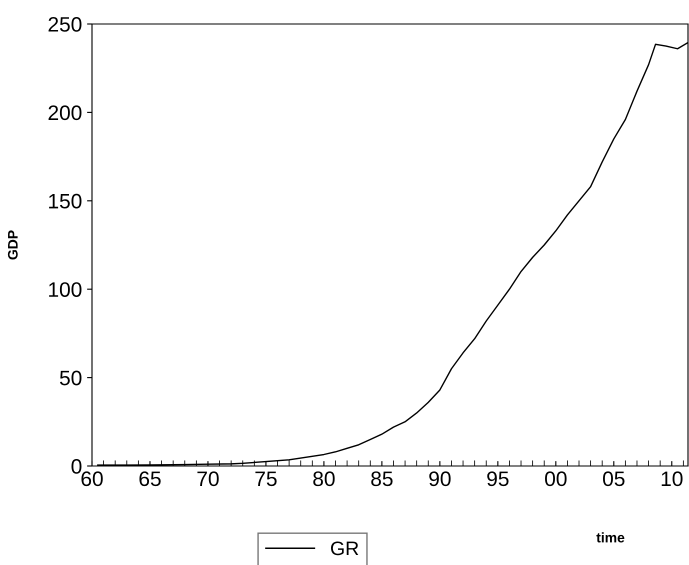 This screenshot has width=689, height=565. Describe the element at coordinates (610, 537) in the screenshot. I see `x-axis-title: time` at that location.